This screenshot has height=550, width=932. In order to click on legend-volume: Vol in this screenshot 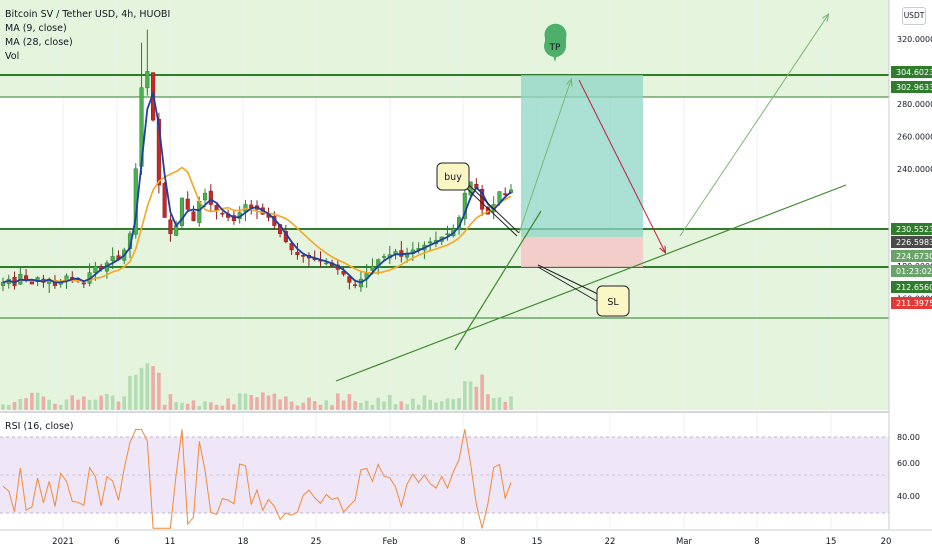, I will do `click(12, 56)`.